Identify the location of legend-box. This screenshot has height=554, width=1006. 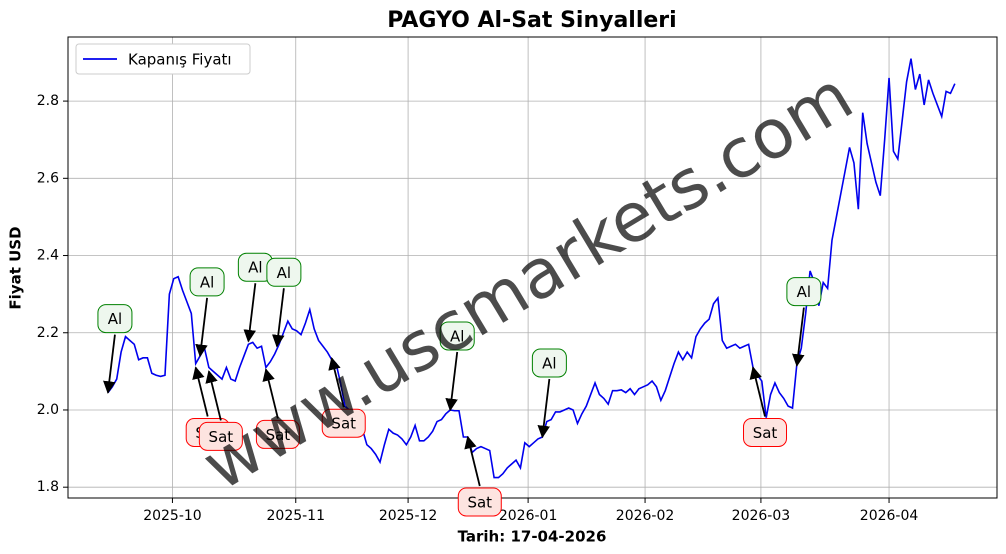
(163, 59).